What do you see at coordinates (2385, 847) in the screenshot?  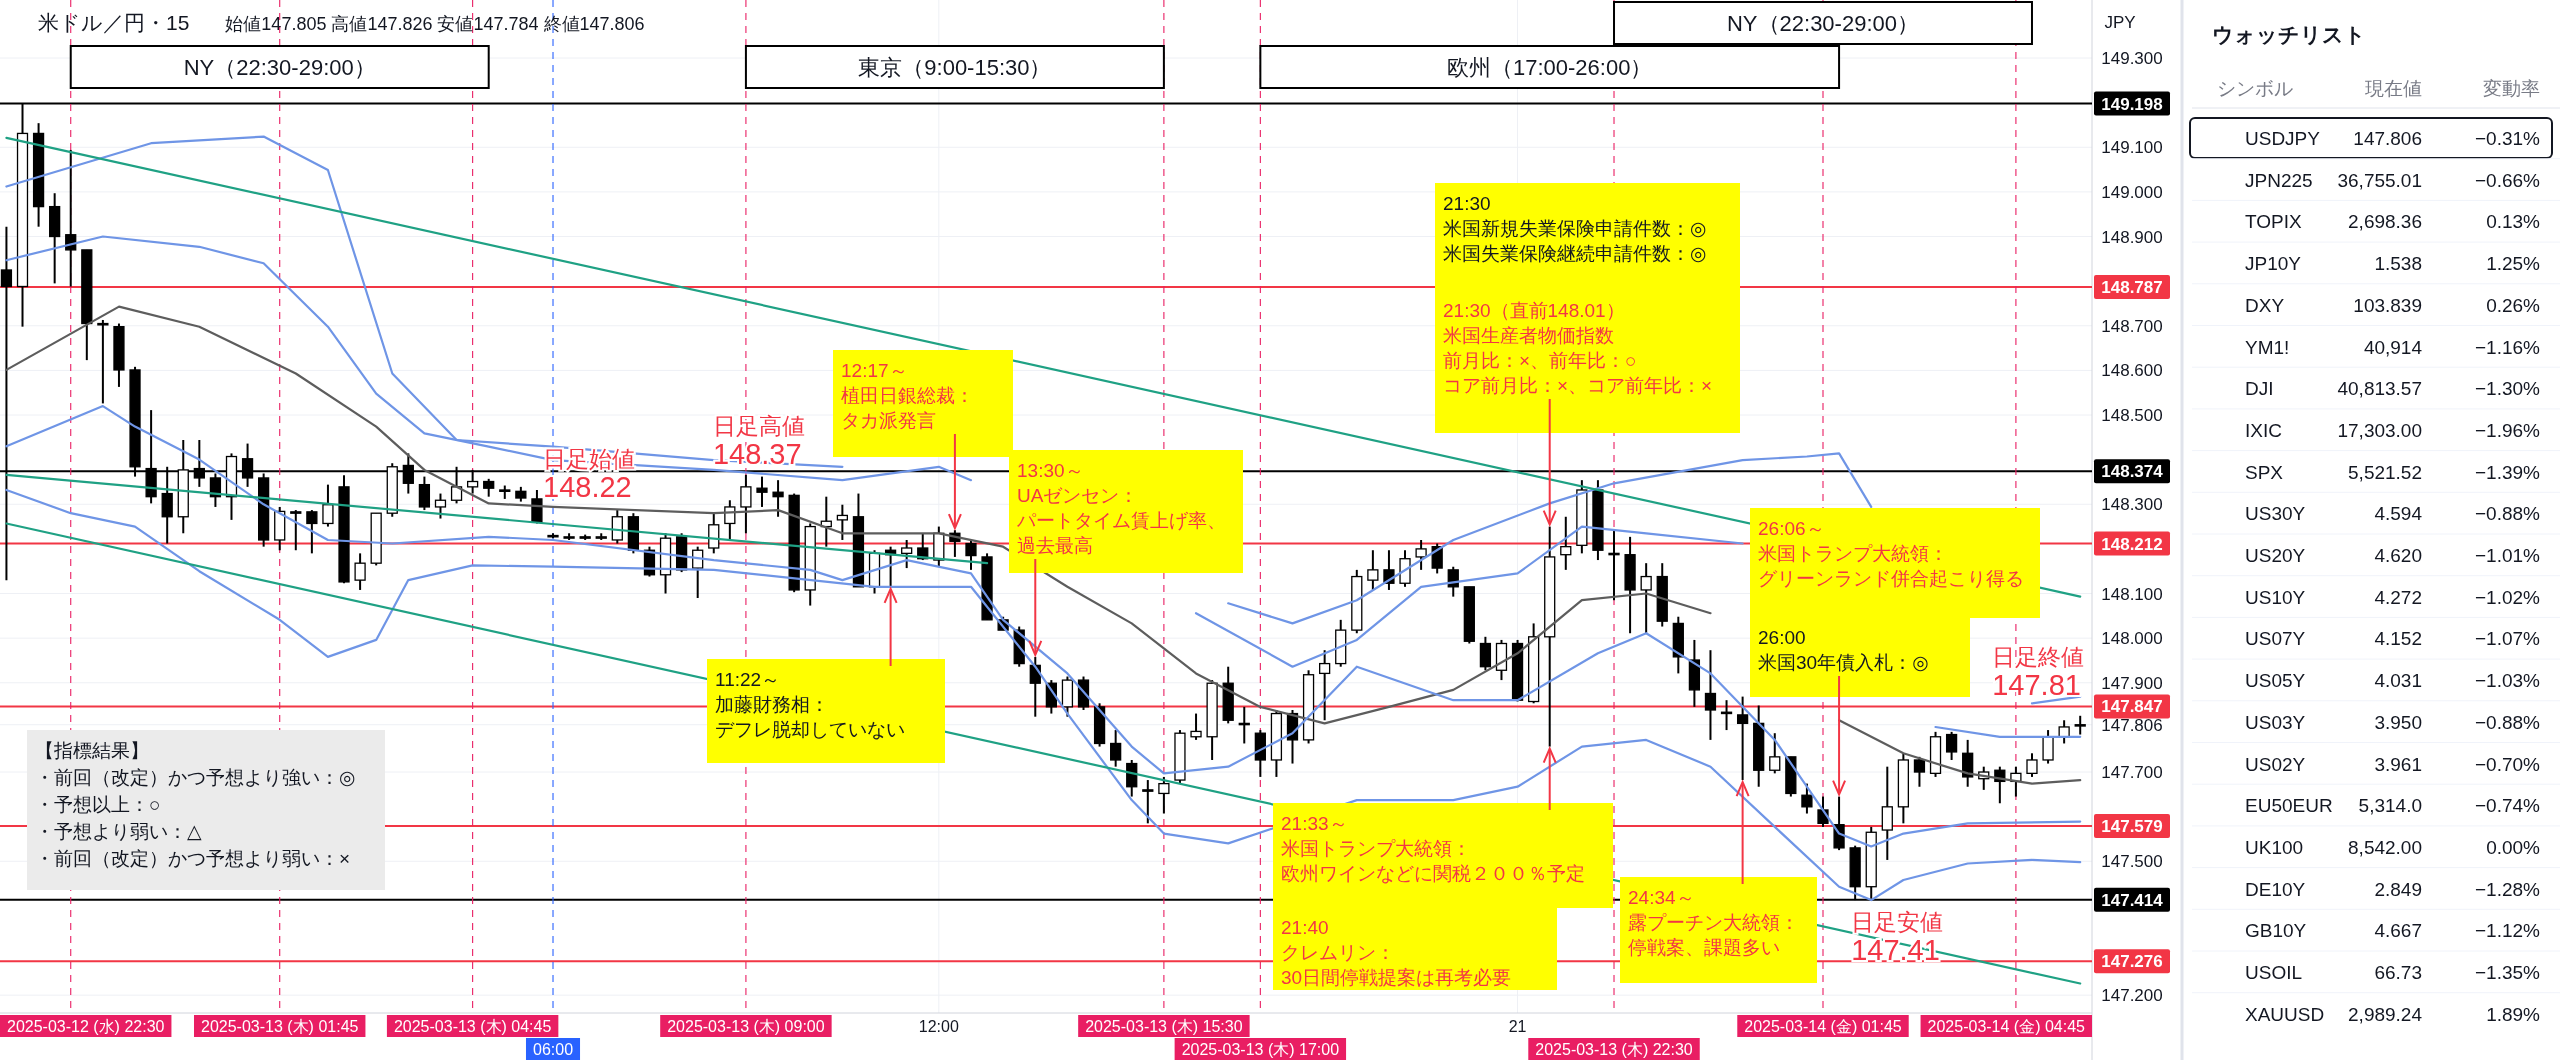 I see `text: 8,542.00` at bounding box center [2385, 847].